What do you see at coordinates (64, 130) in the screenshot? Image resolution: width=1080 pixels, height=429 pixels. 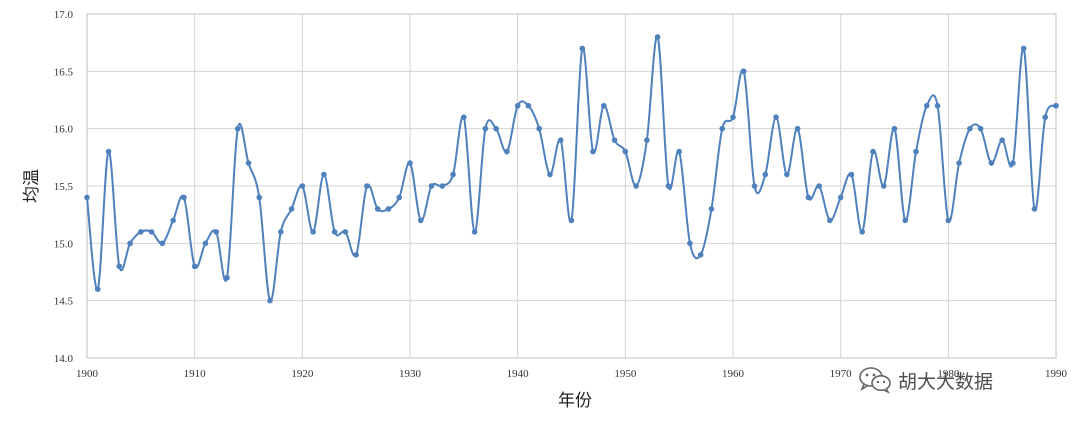 I see `y-tick-label: 16.0` at bounding box center [64, 130].